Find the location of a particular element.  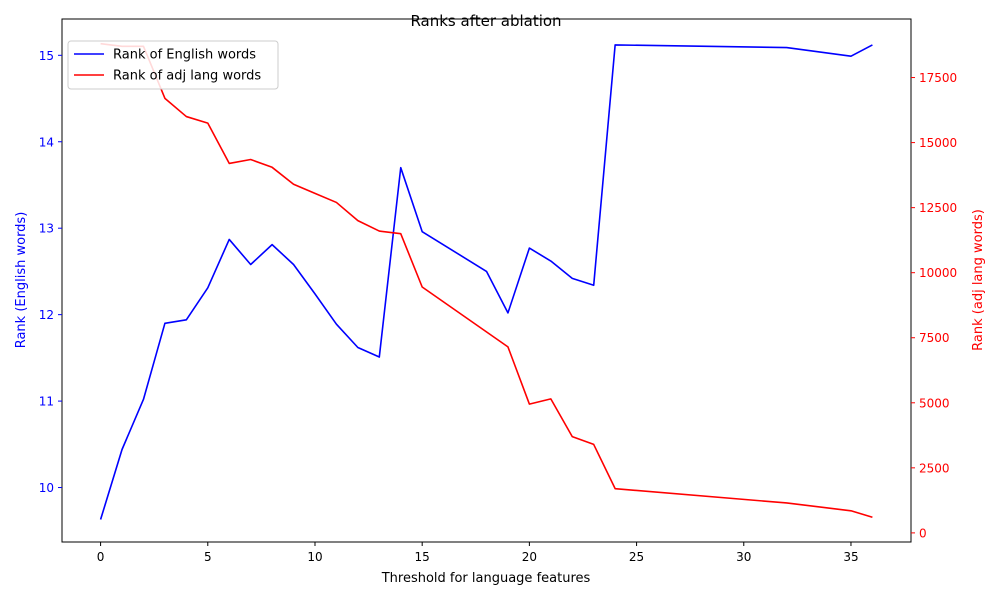

y-left-tick-label: 12 is located at coordinates (46, 315).